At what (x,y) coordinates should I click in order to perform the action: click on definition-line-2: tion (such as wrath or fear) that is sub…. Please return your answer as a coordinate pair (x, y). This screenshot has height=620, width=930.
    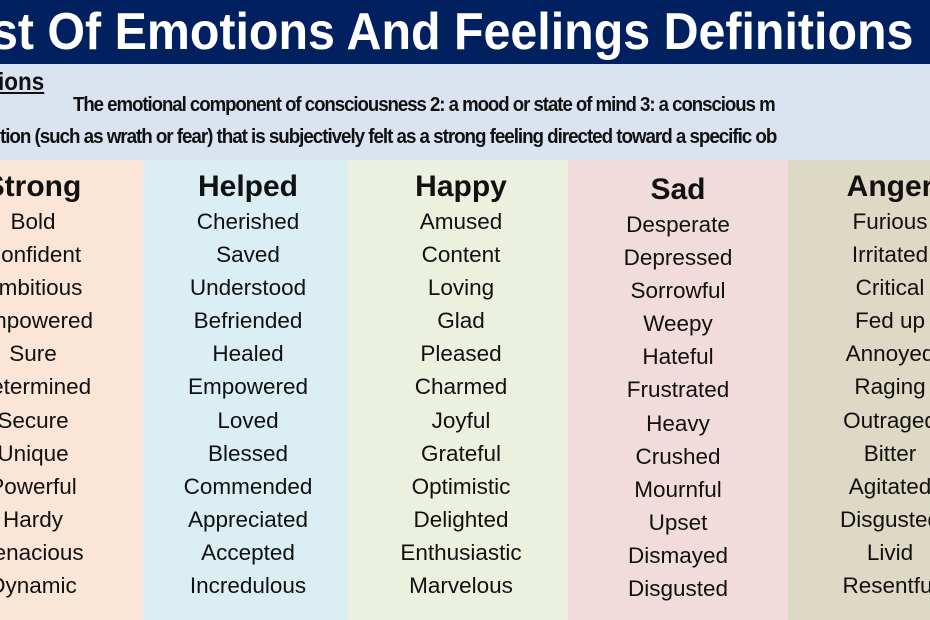
    Looking at the image, I should click on (388, 137).